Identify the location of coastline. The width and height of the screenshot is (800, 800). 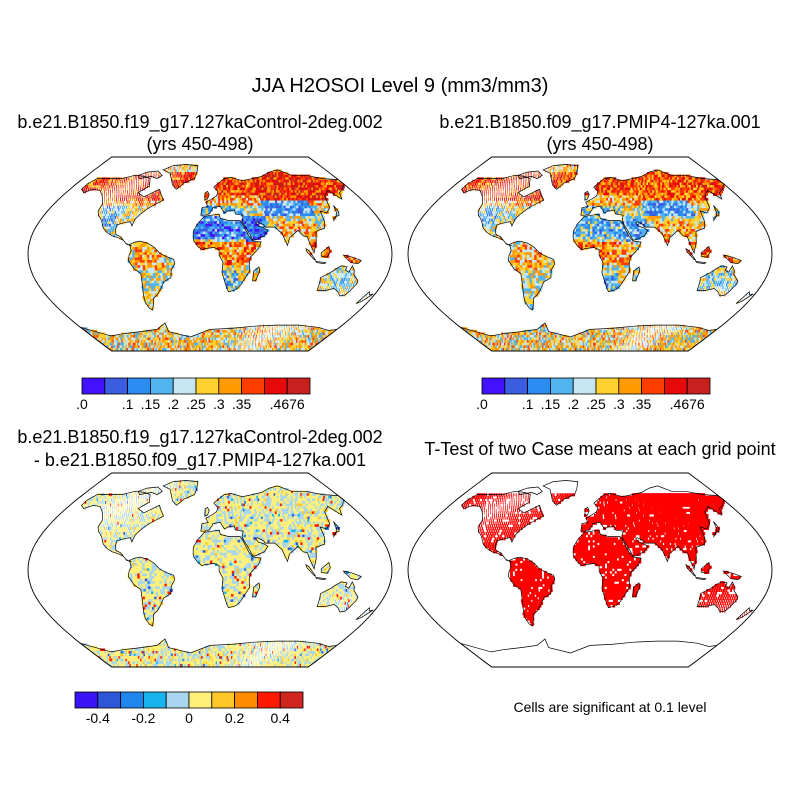
(311, 254).